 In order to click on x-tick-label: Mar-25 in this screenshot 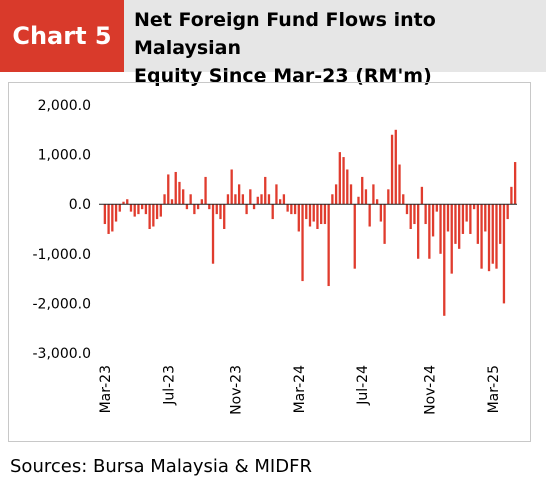, I will do `click(494, 389)`.